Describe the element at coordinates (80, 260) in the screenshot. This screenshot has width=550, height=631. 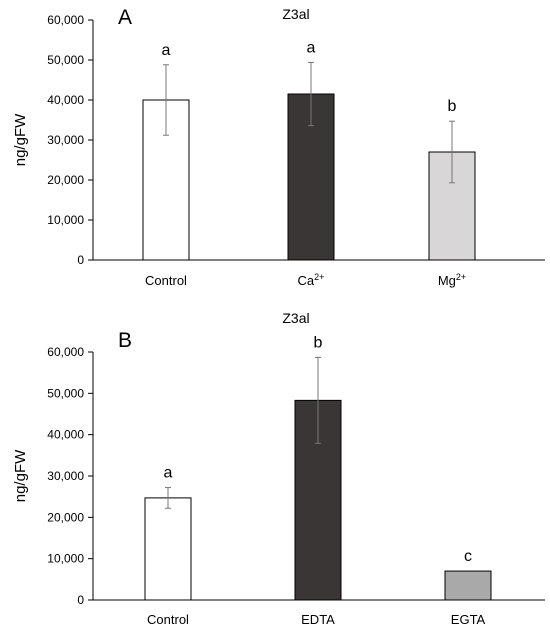
I see `panel-a-y-tick-label: 0` at that location.